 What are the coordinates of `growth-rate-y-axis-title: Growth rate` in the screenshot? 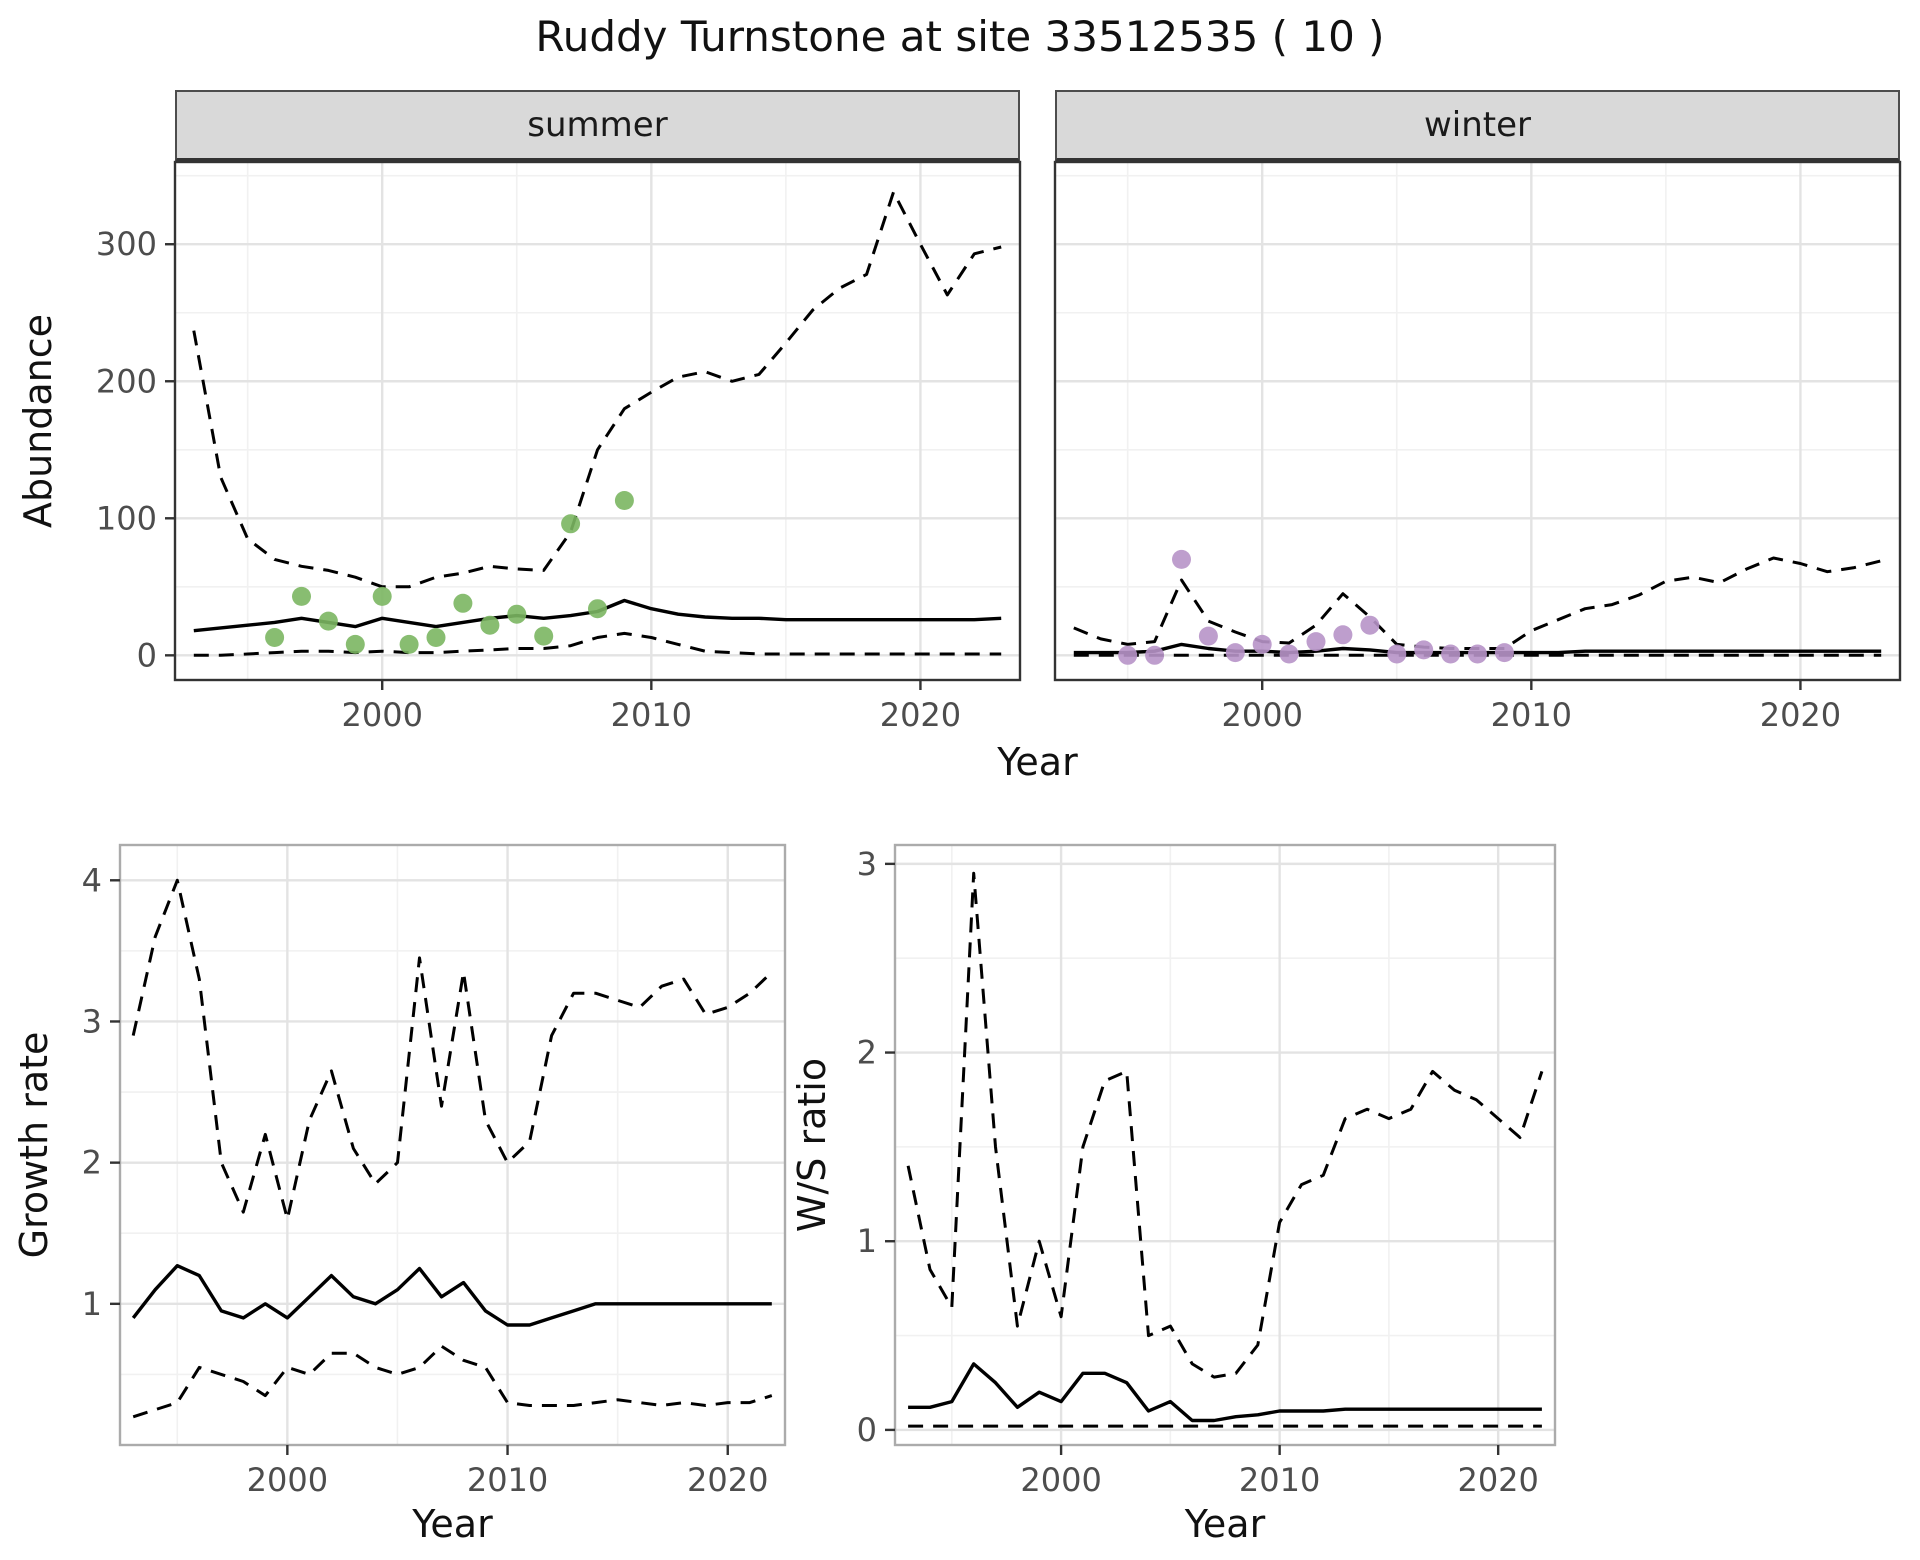 It's located at (34, 1145).